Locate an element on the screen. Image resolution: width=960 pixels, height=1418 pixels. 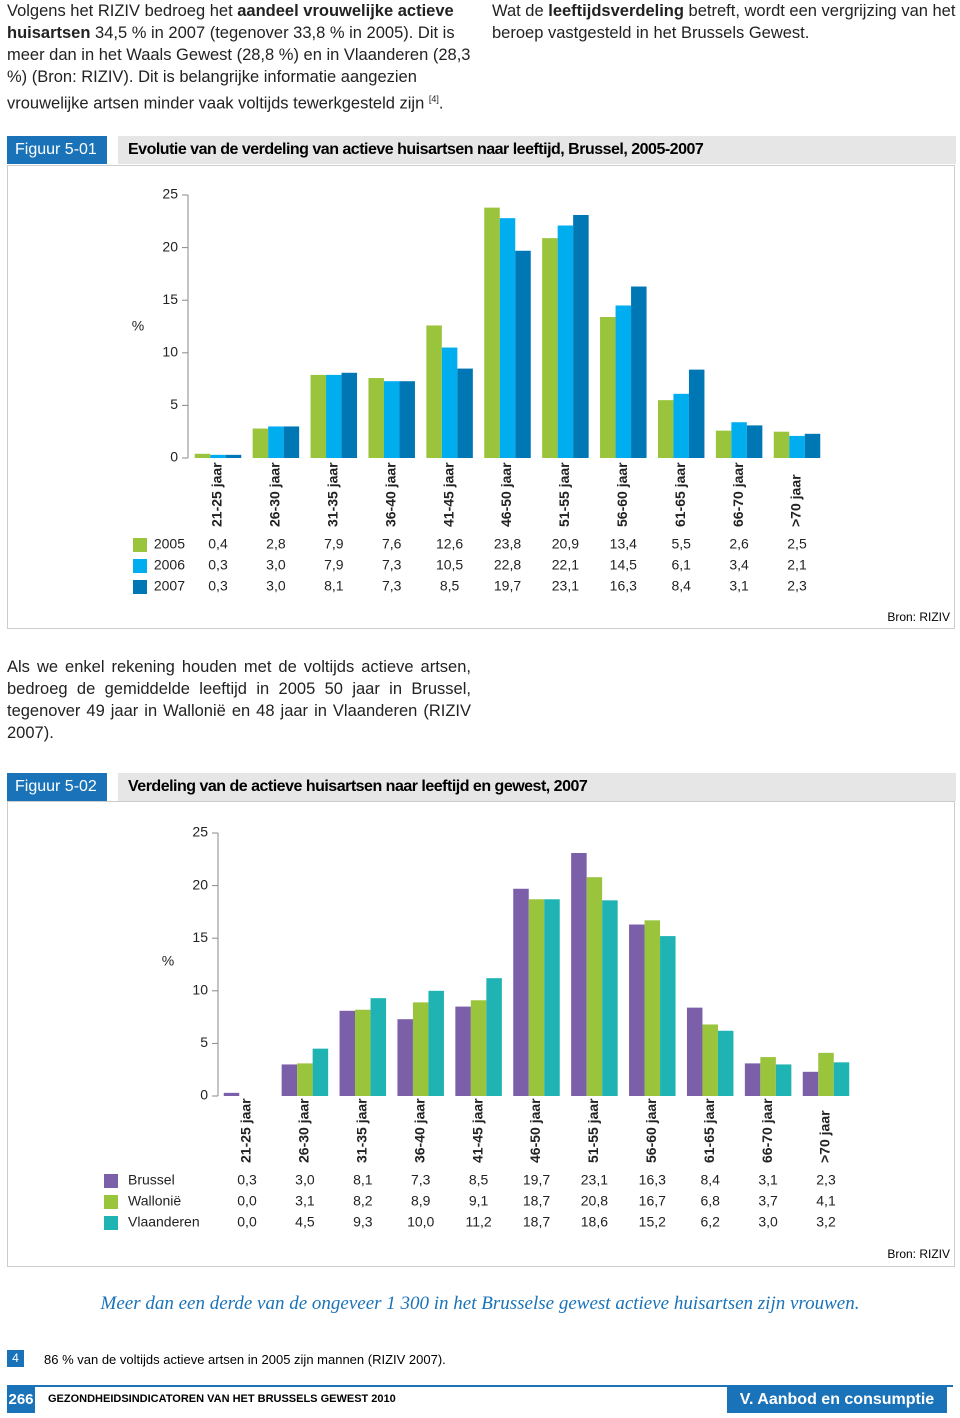
footnote-ref: [4] is located at coordinates (433, 99).